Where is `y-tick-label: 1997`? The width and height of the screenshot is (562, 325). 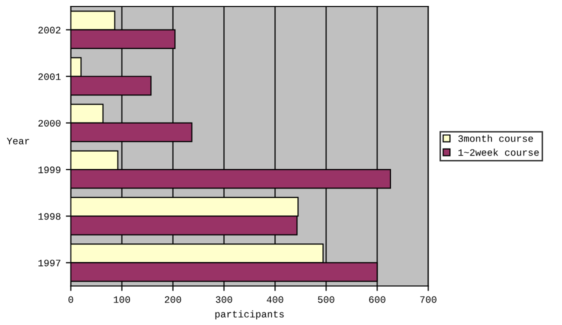
y-tick-label: 1997 is located at coordinates (49, 263).